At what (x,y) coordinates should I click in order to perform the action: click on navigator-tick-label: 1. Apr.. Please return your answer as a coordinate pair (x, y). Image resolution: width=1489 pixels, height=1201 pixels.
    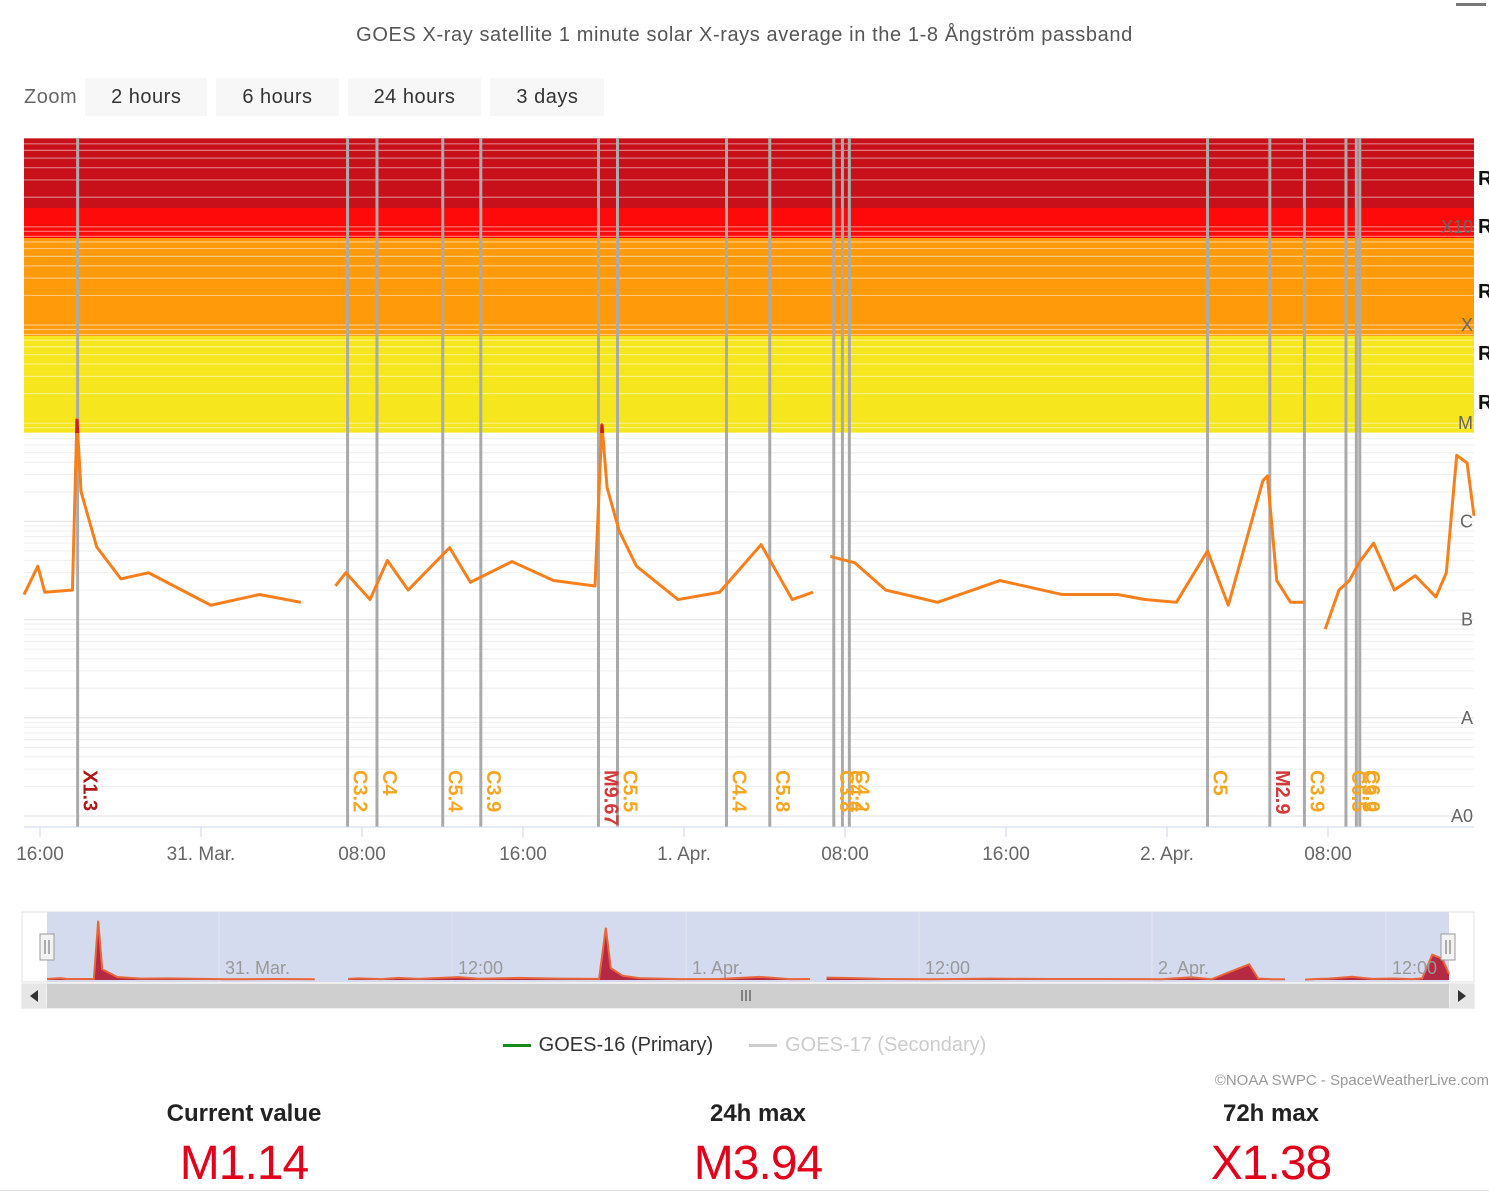
    Looking at the image, I should click on (717, 968).